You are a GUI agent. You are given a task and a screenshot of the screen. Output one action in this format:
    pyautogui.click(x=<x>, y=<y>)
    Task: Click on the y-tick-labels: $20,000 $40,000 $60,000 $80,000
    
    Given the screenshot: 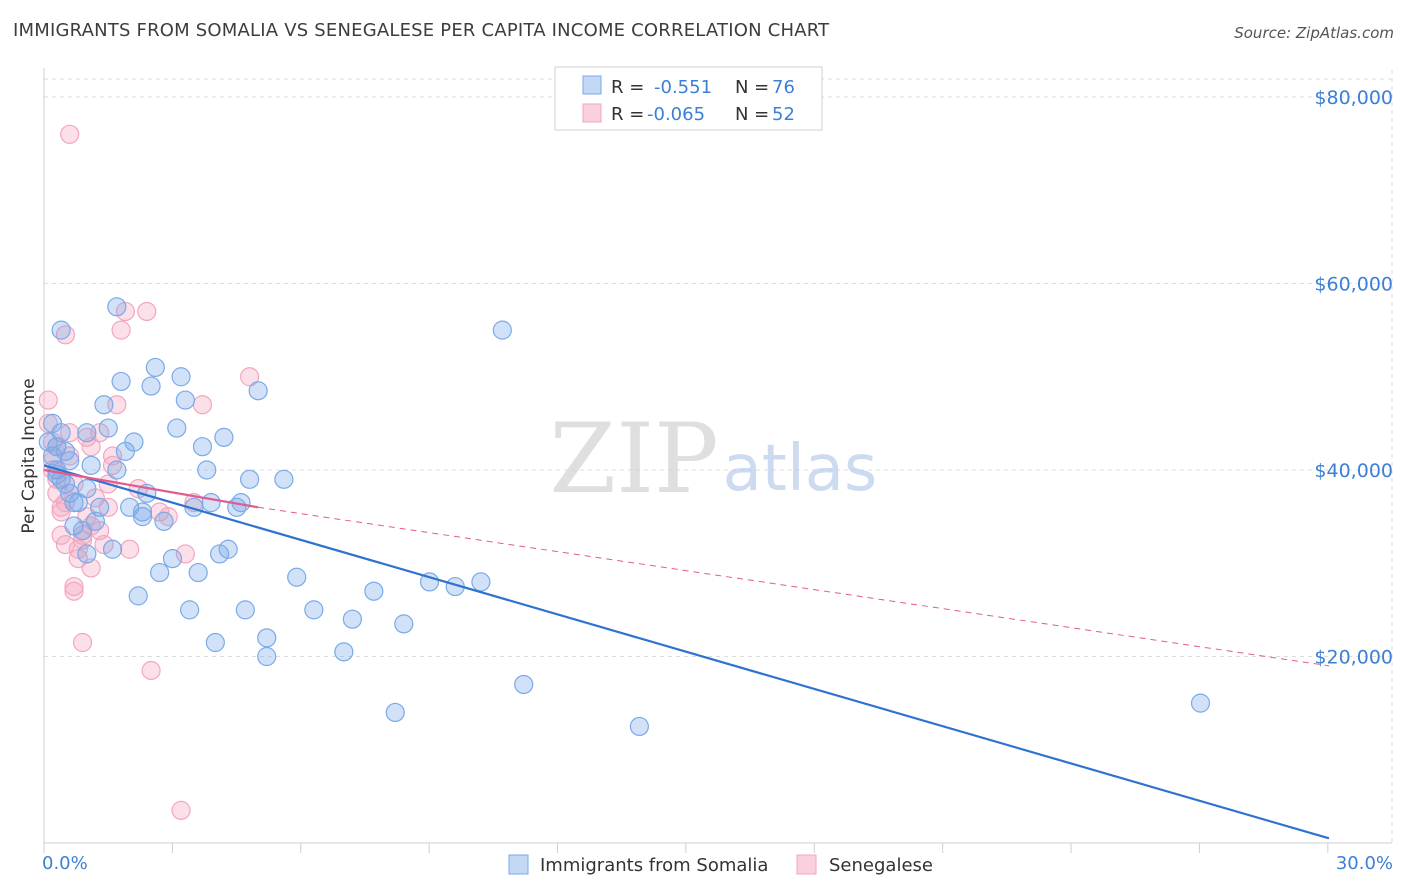 What is the action you would take?
    pyautogui.click(x=1353, y=378)
    